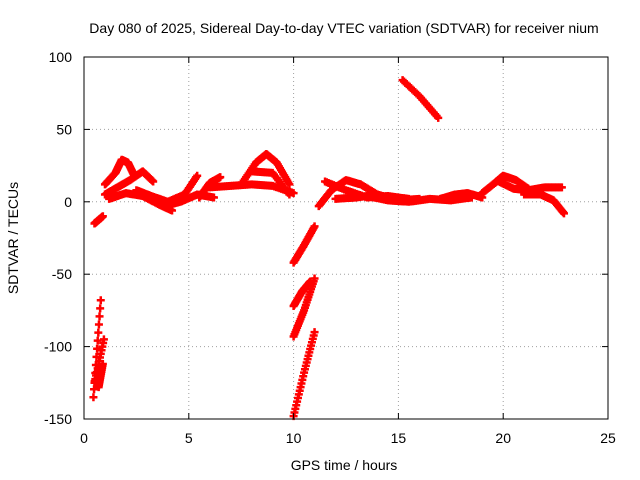 Image resolution: width=640 pixels, height=480 pixels. Describe the element at coordinates (13, 238) in the screenshot. I see `y-axis-title: SDTVAR / TECUs` at that location.